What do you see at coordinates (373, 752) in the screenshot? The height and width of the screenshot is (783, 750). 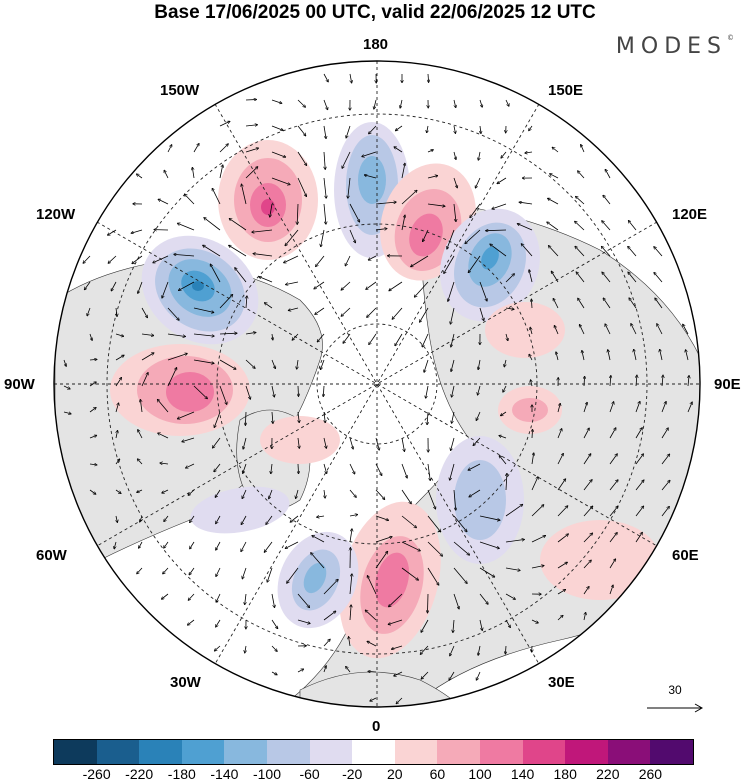 I see `colorbar` at bounding box center [373, 752].